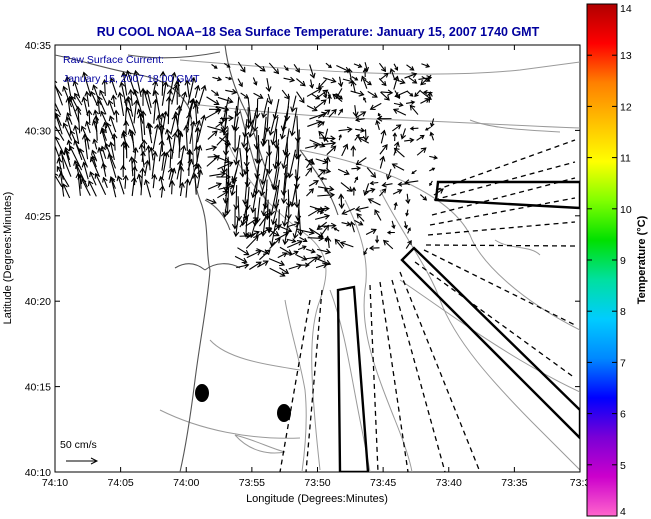  Describe the element at coordinates (255, 355) in the screenshot. I see `contour-line` at that location.